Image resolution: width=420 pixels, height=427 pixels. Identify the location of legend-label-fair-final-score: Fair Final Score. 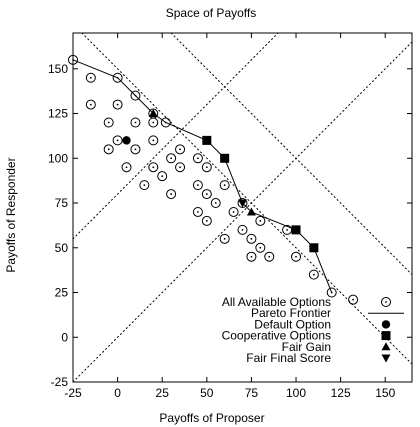
(288, 358).